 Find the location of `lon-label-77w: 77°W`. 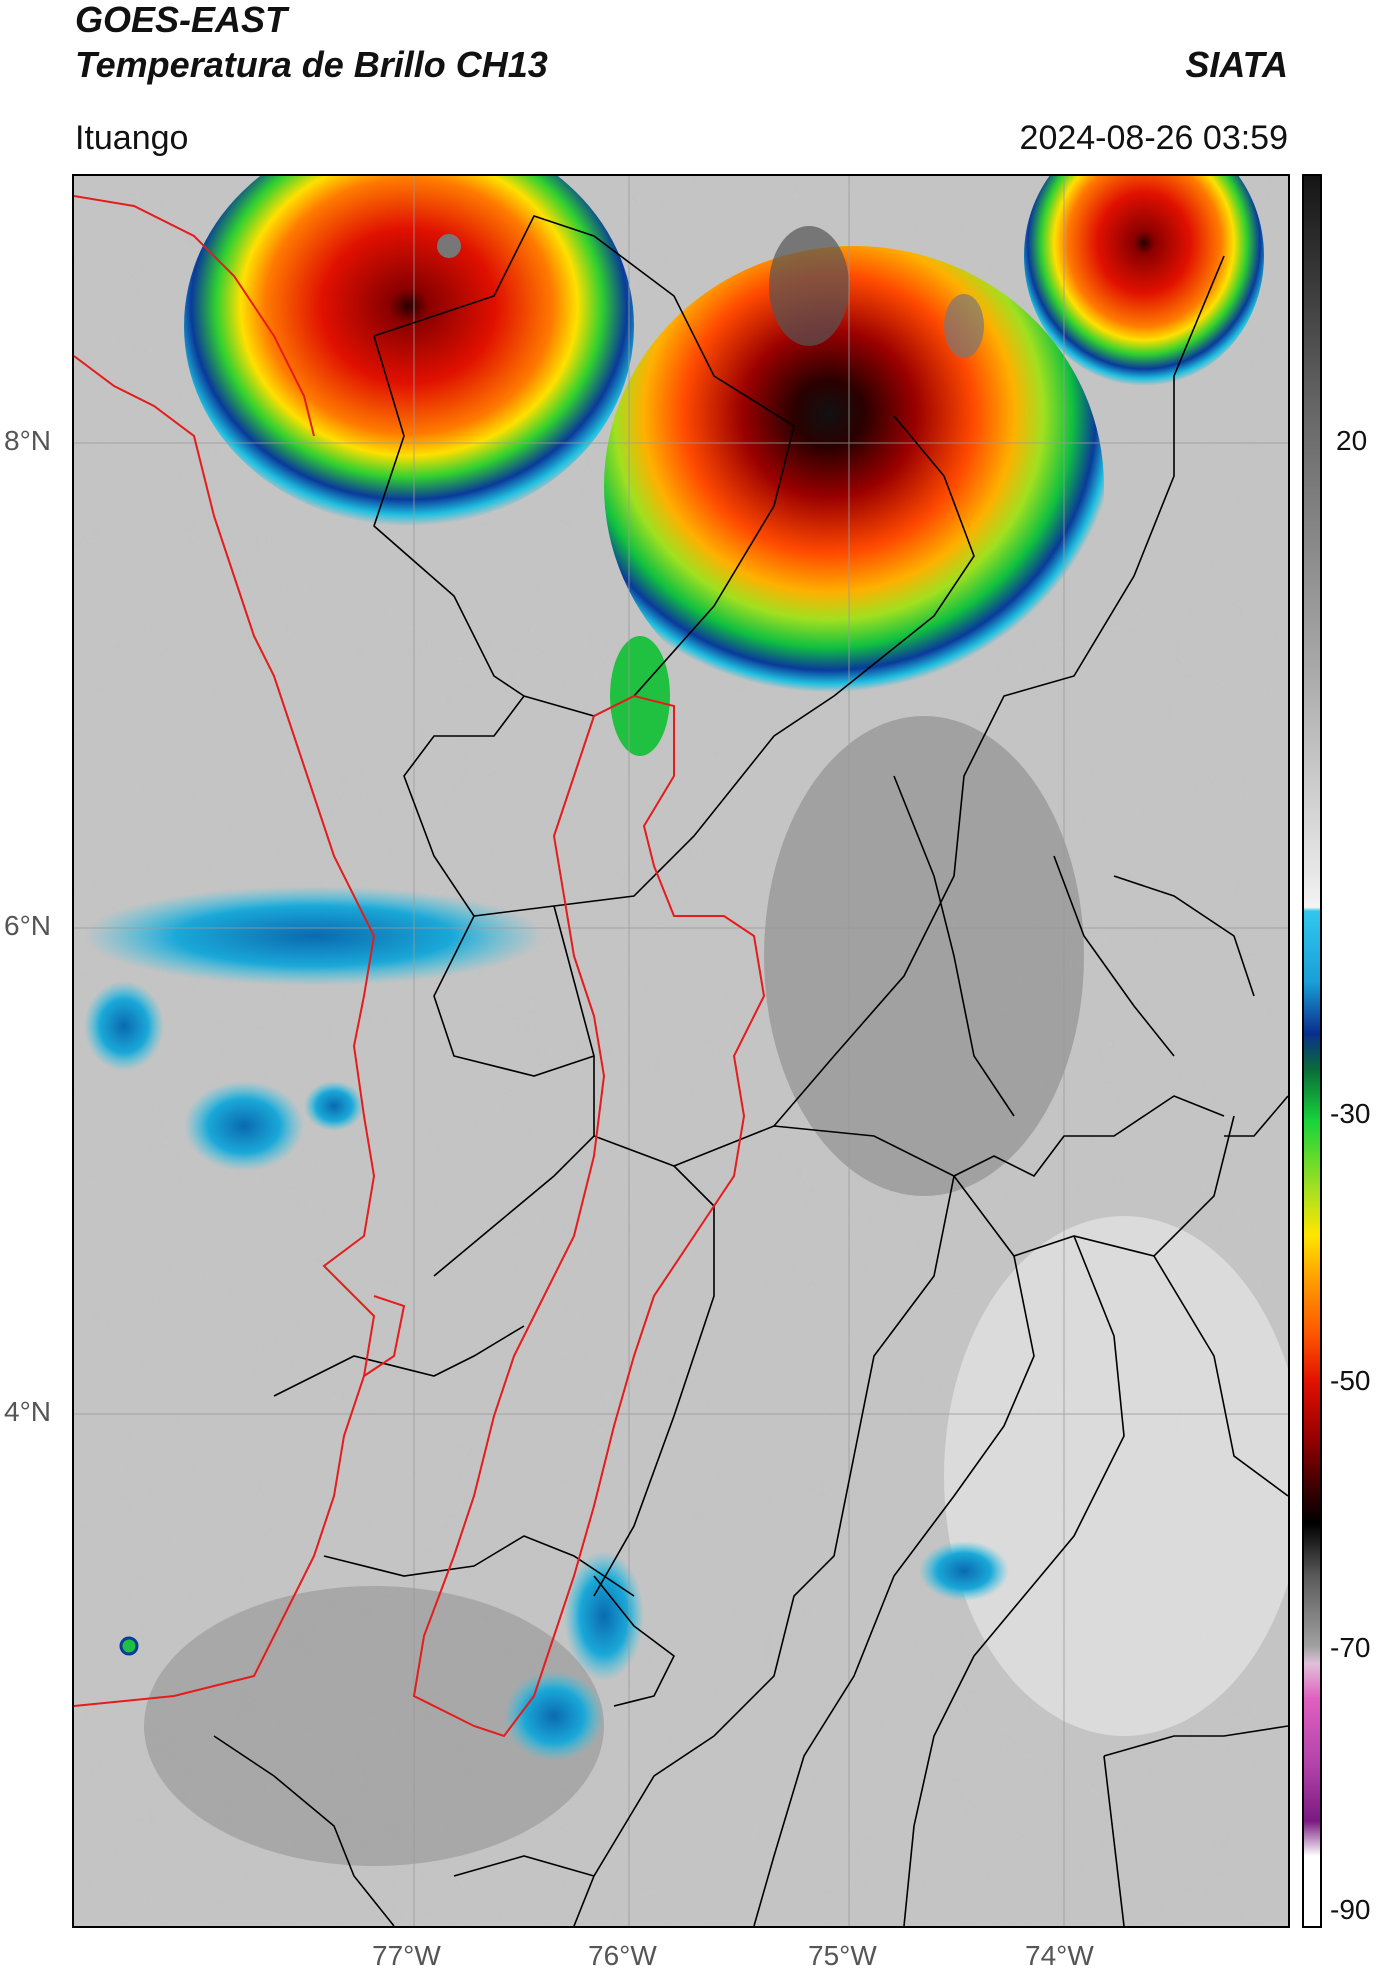

lon-label-77w: 77°W is located at coordinates (406, 1955).